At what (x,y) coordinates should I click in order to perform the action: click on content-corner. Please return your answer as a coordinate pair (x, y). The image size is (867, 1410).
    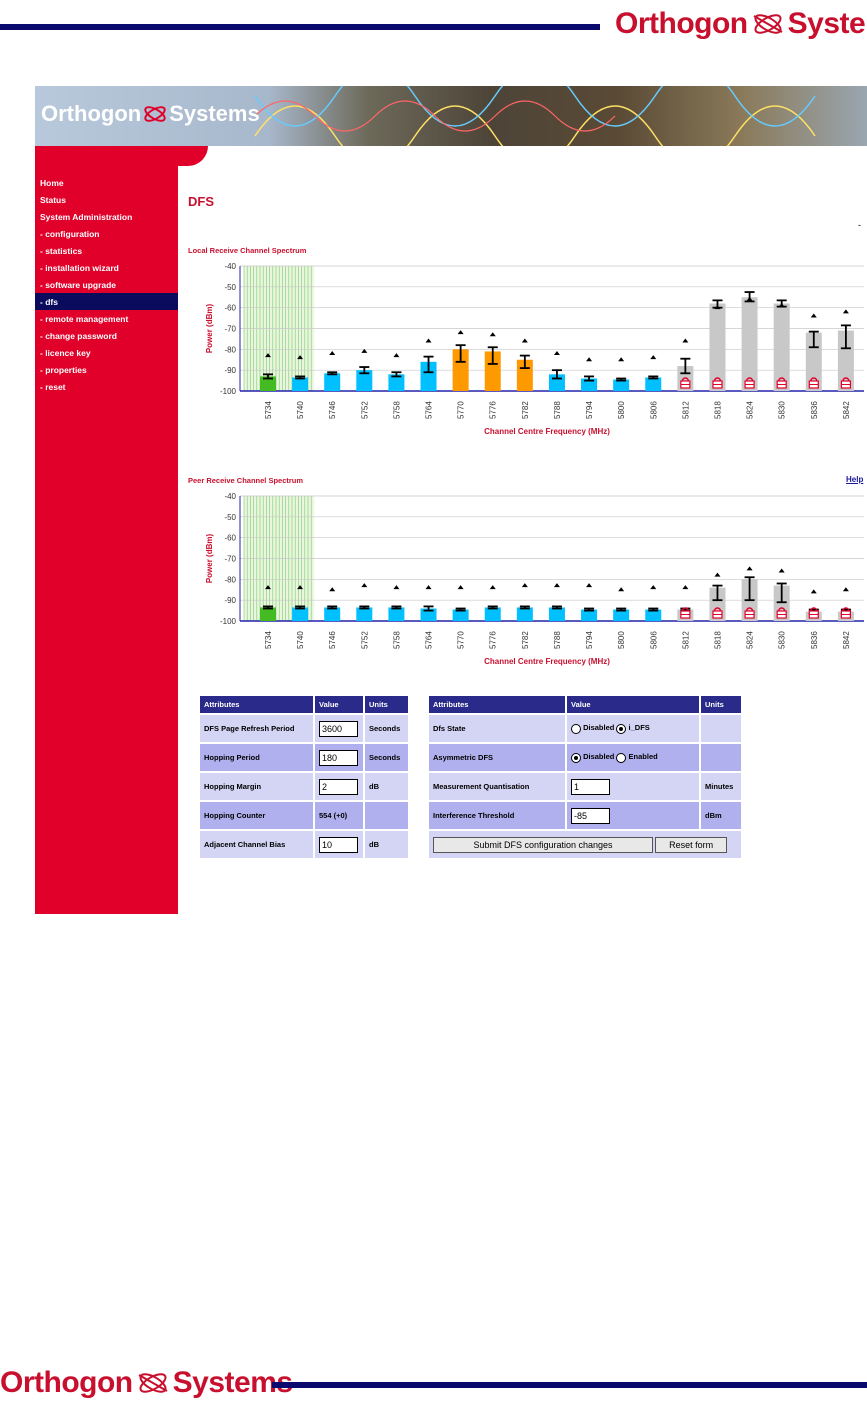
    Looking at the image, I should click on (193, 156).